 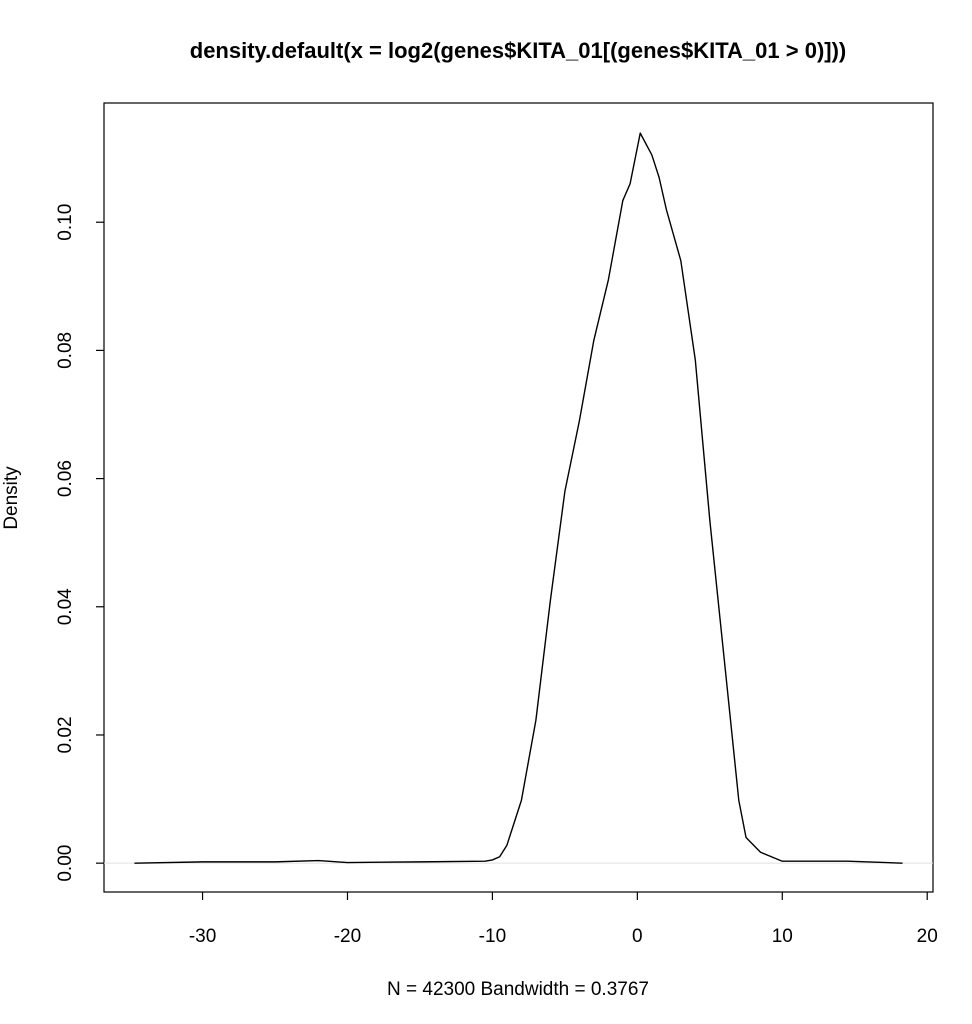 What do you see at coordinates (65, 478) in the screenshot?
I see `y-tick-label: 0.06` at bounding box center [65, 478].